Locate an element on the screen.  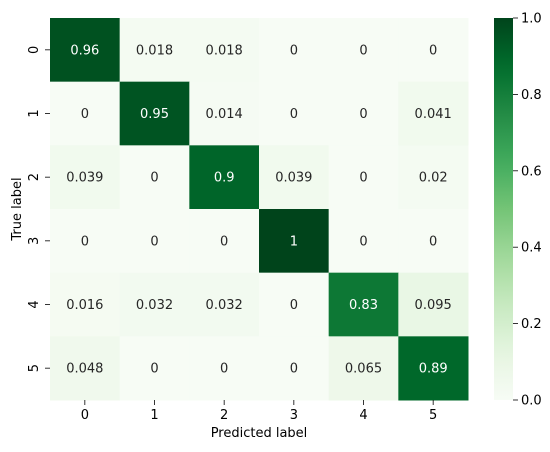
y-tick-label: 2 is located at coordinates (34, 177).